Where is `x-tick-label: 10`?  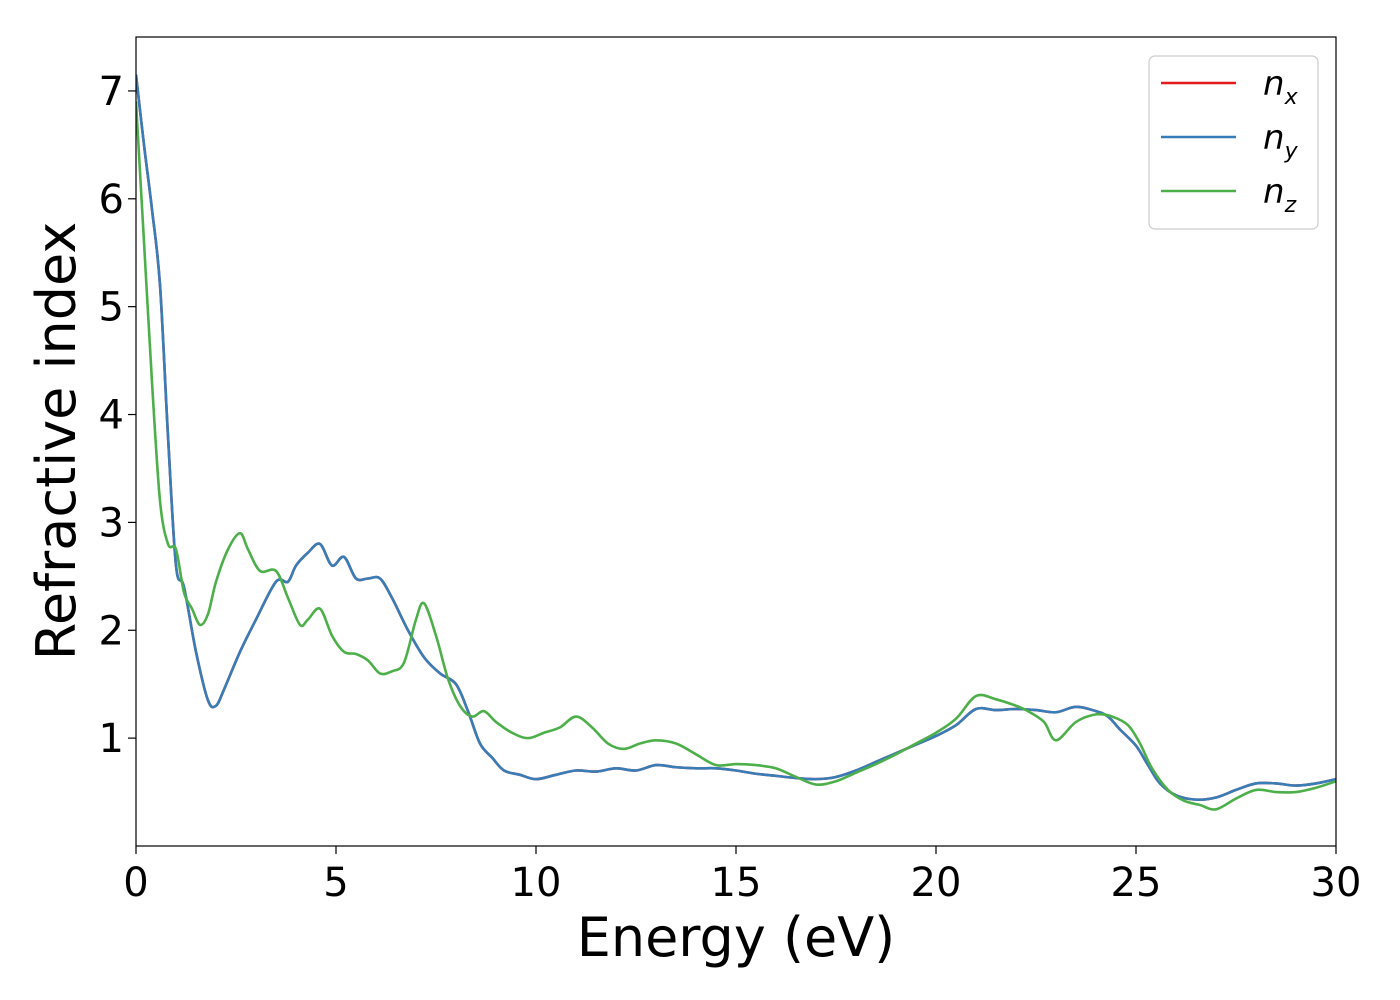
x-tick-label: 10 is located at coordinates (536, 883).